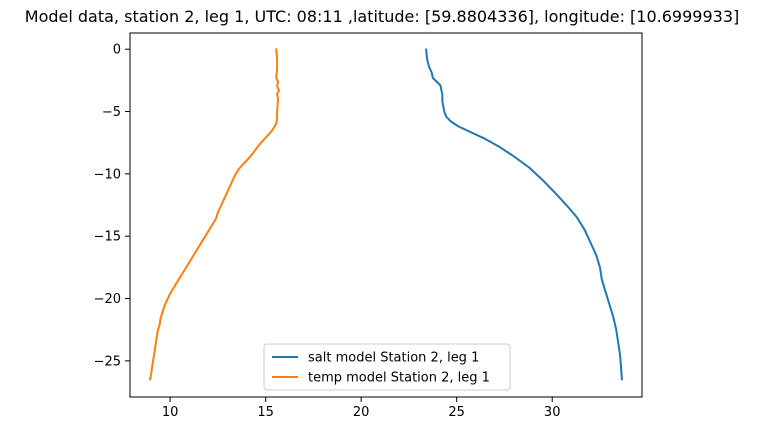 Image resolution: width=761 pixels, height=435 pixels. What do you see at coordinates (111, 112) in the screenshot?
I see `y-tick-label: −5` at bounding box center [111, 112].